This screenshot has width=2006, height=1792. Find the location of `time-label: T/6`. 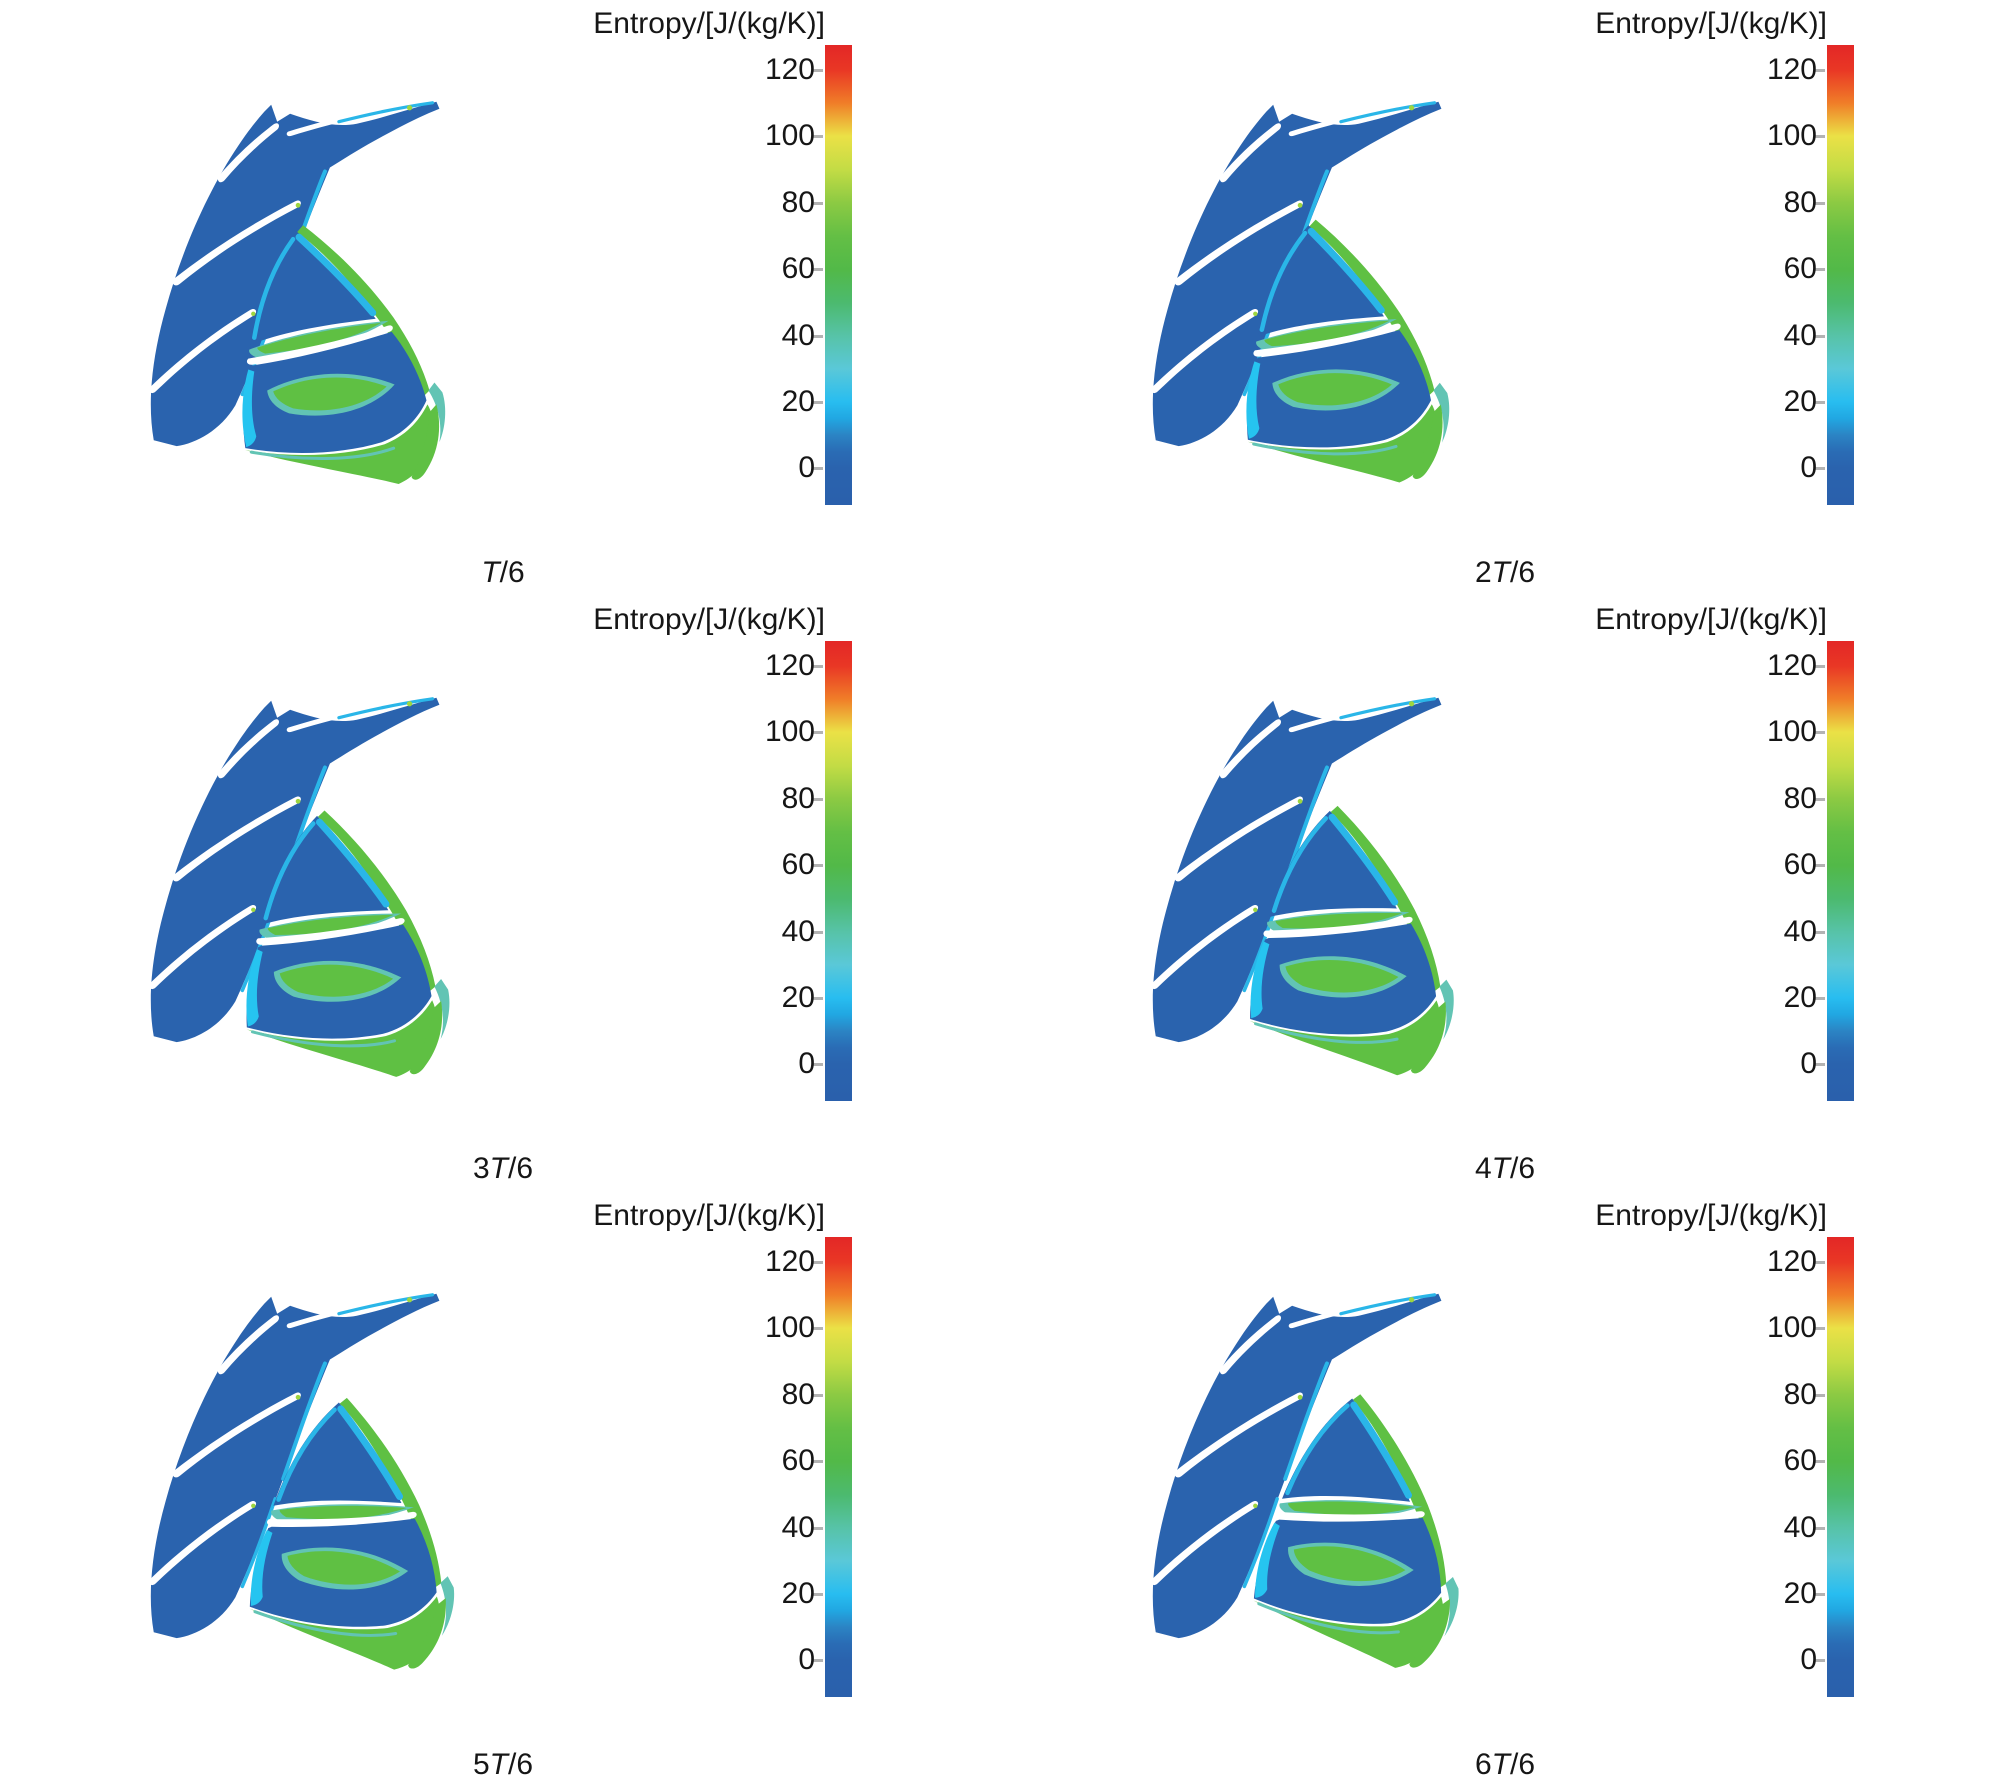

time-label: T/6 is located at coordinates (502, 573).